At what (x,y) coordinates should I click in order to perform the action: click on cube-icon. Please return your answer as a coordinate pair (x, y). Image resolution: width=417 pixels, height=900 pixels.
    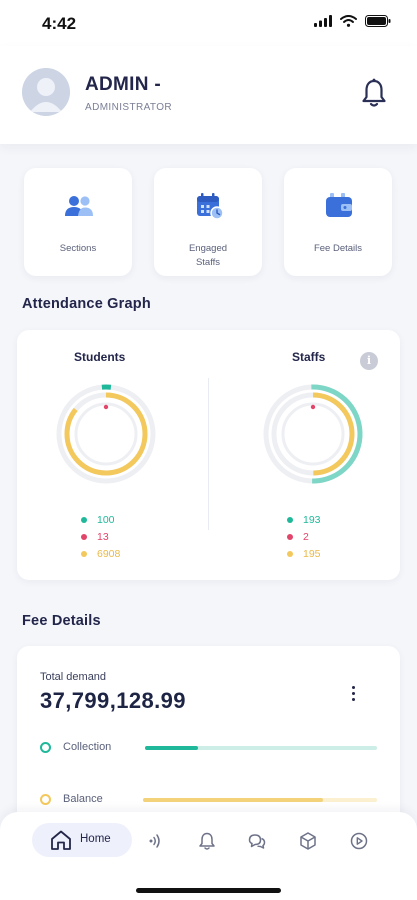
    Looking at the image, I should click on (308, 841).